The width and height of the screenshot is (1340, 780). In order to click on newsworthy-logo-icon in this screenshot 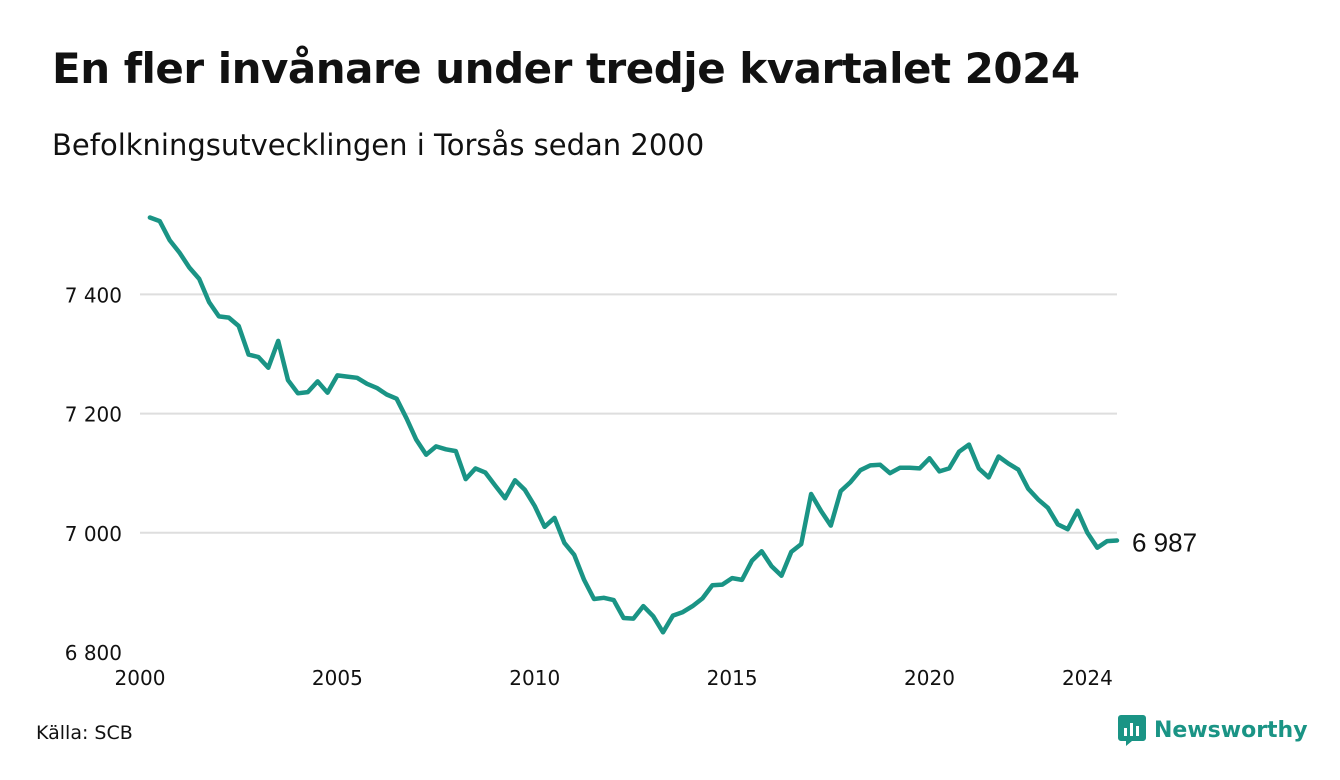, I will do `click(1132, 730)`.